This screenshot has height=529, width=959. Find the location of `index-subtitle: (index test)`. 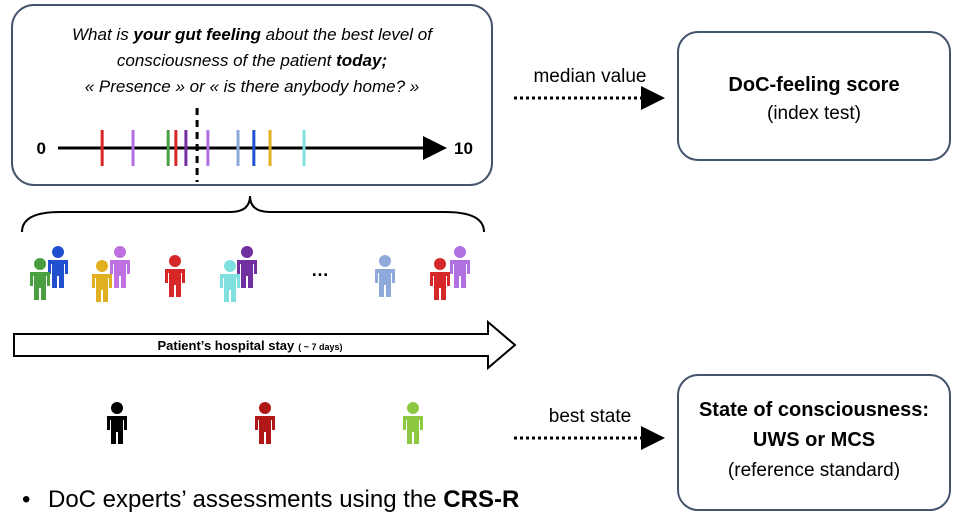

index-subtitle: (index test) is located at coordinates (814, 113).